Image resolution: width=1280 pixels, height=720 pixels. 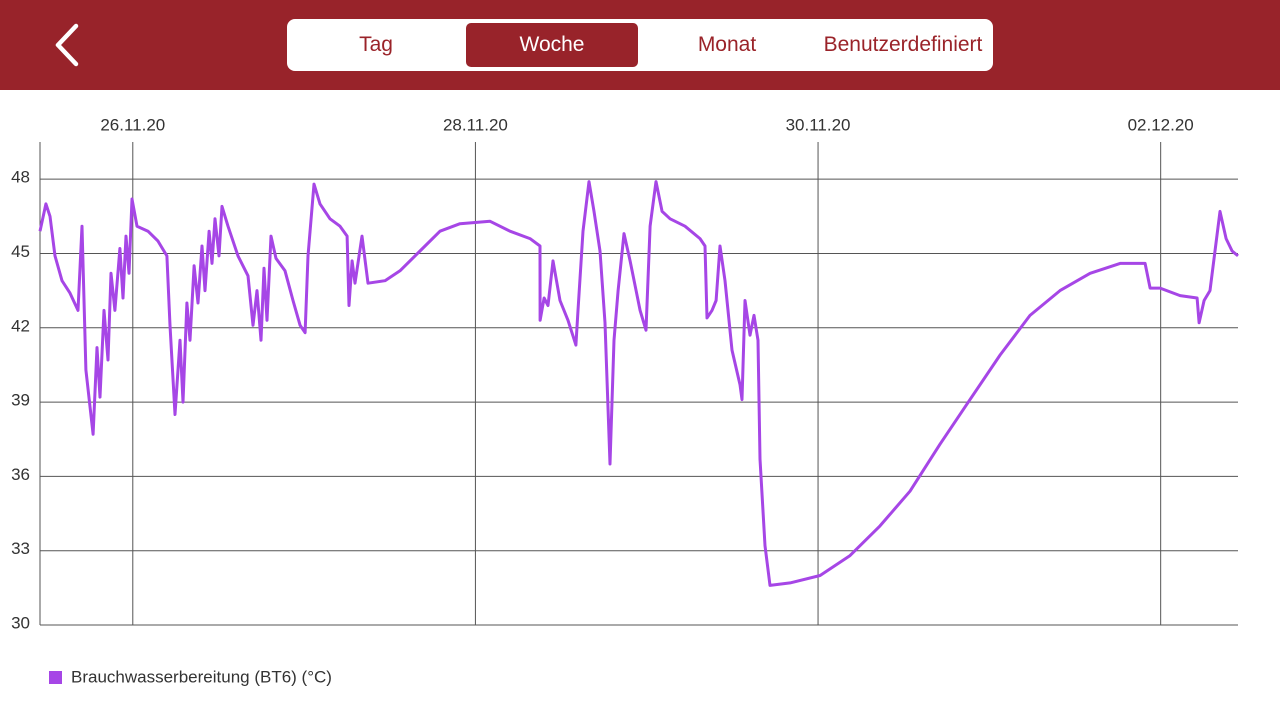 What do you see at coordinates (201, 676) in the screenshot?
I see `legend-label: Brauchwasserbereitung (BT6) (°C)` at bounding box center [201, 676].